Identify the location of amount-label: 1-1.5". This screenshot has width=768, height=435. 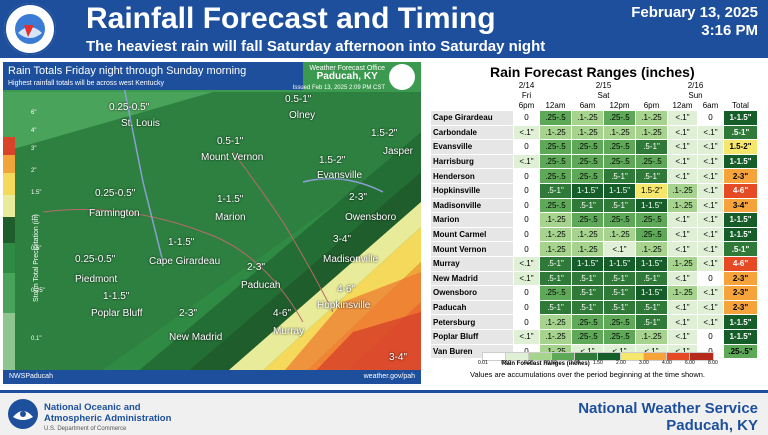
(181, 242).